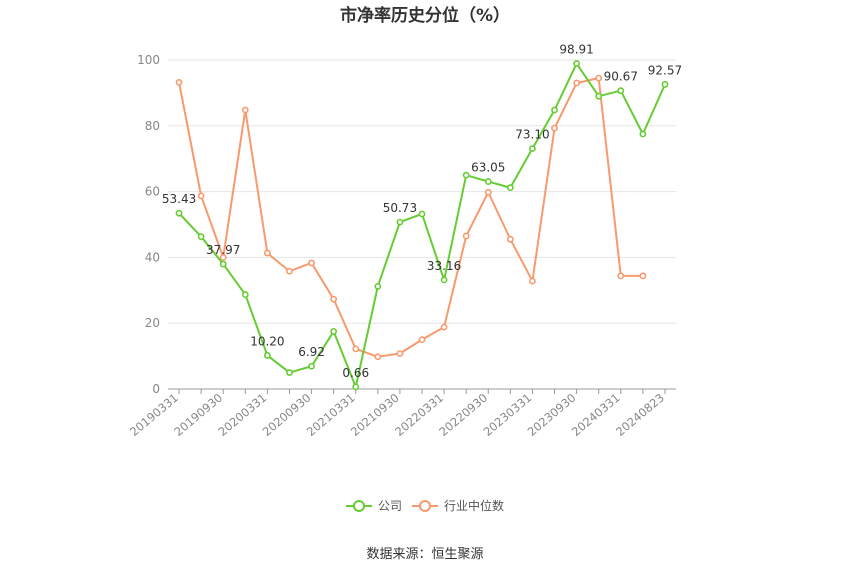  I want to click on x-tick-label: 20220930, so click(463, 415).